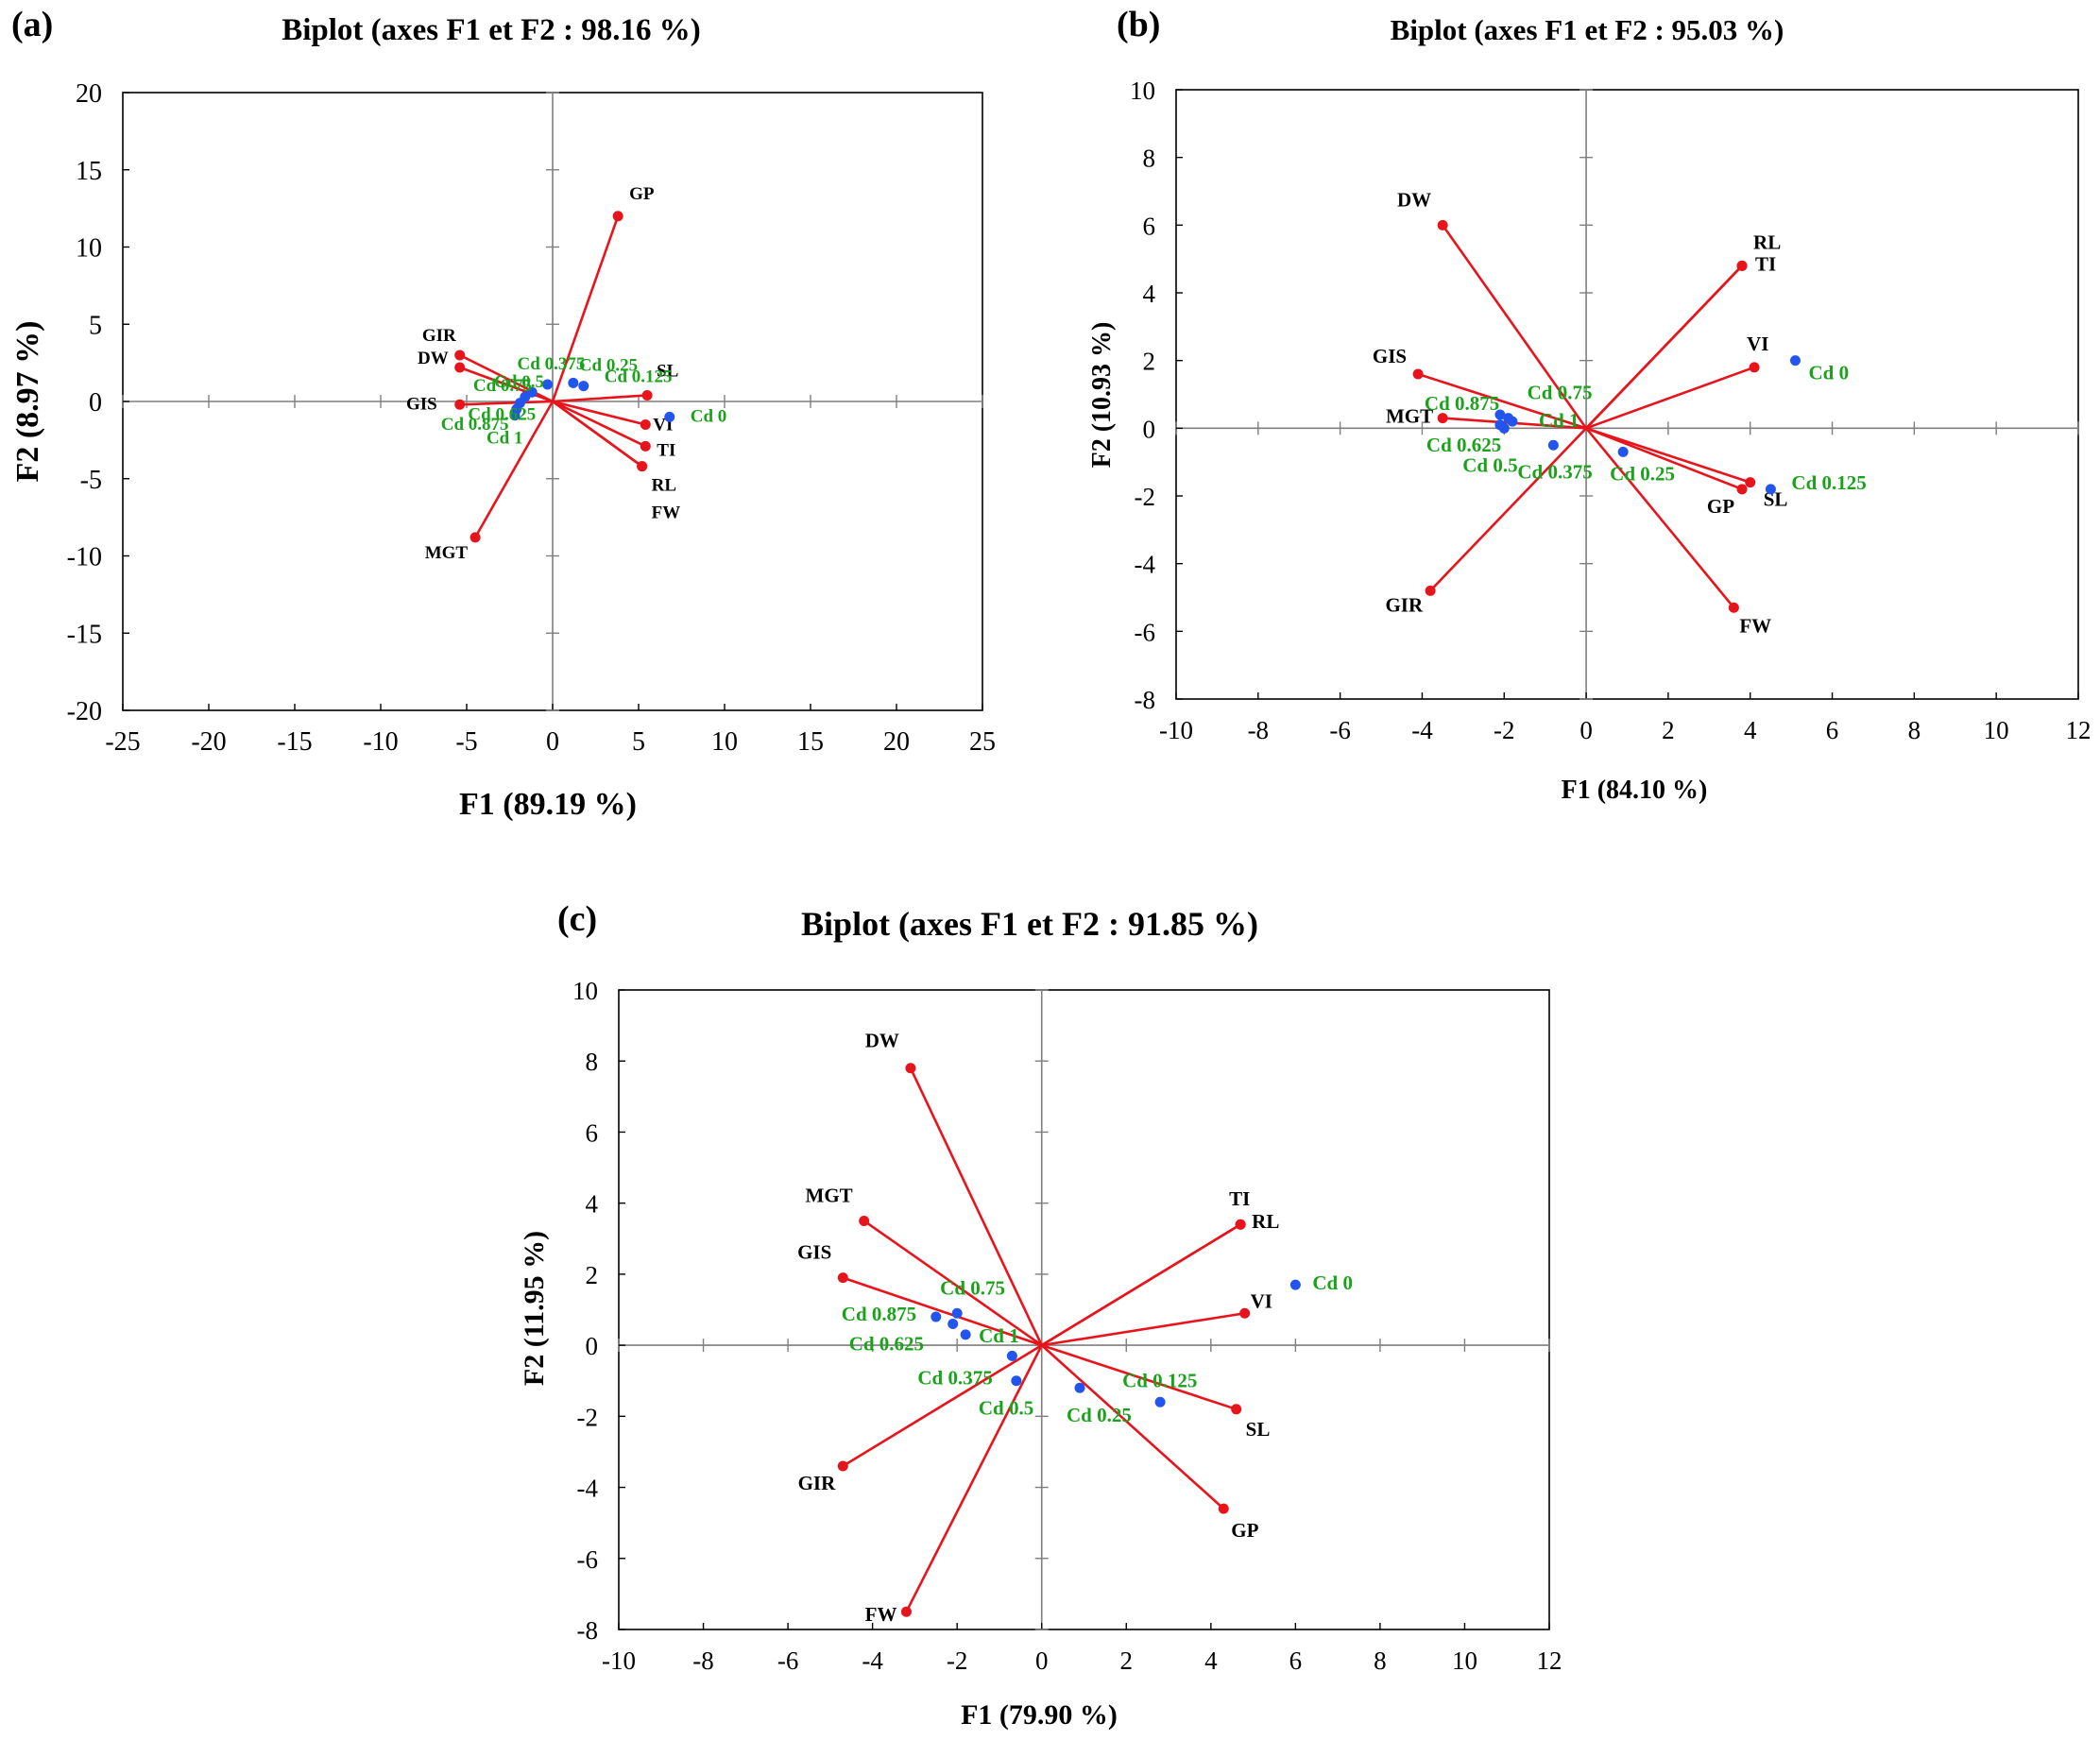 The width and height of the screenshot is (2100, 1740). What do you see at coordinates (1664, 459) in the screenshot?
I see `variable-vector-gp` at bounding box center [1664, 459].